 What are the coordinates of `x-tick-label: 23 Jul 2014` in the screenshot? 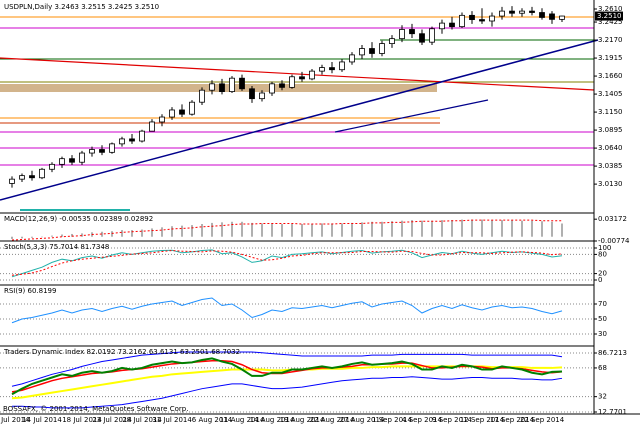 It's located at (112, 420).